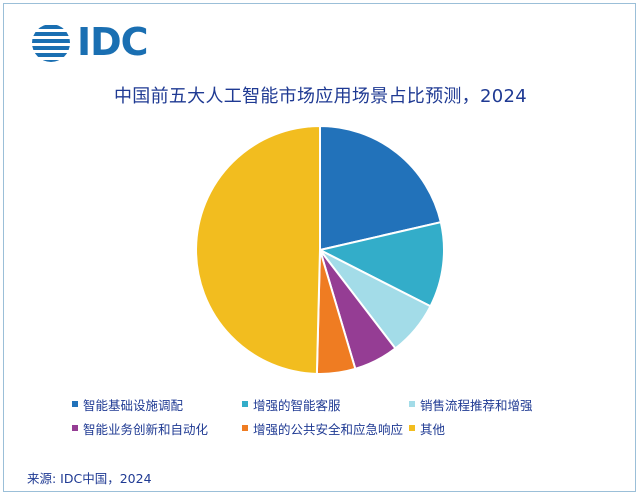  What do you see at coordinates (113, 42) in the screenshot?
I see `logo-text: IDC` at bounding box center [113, 42].